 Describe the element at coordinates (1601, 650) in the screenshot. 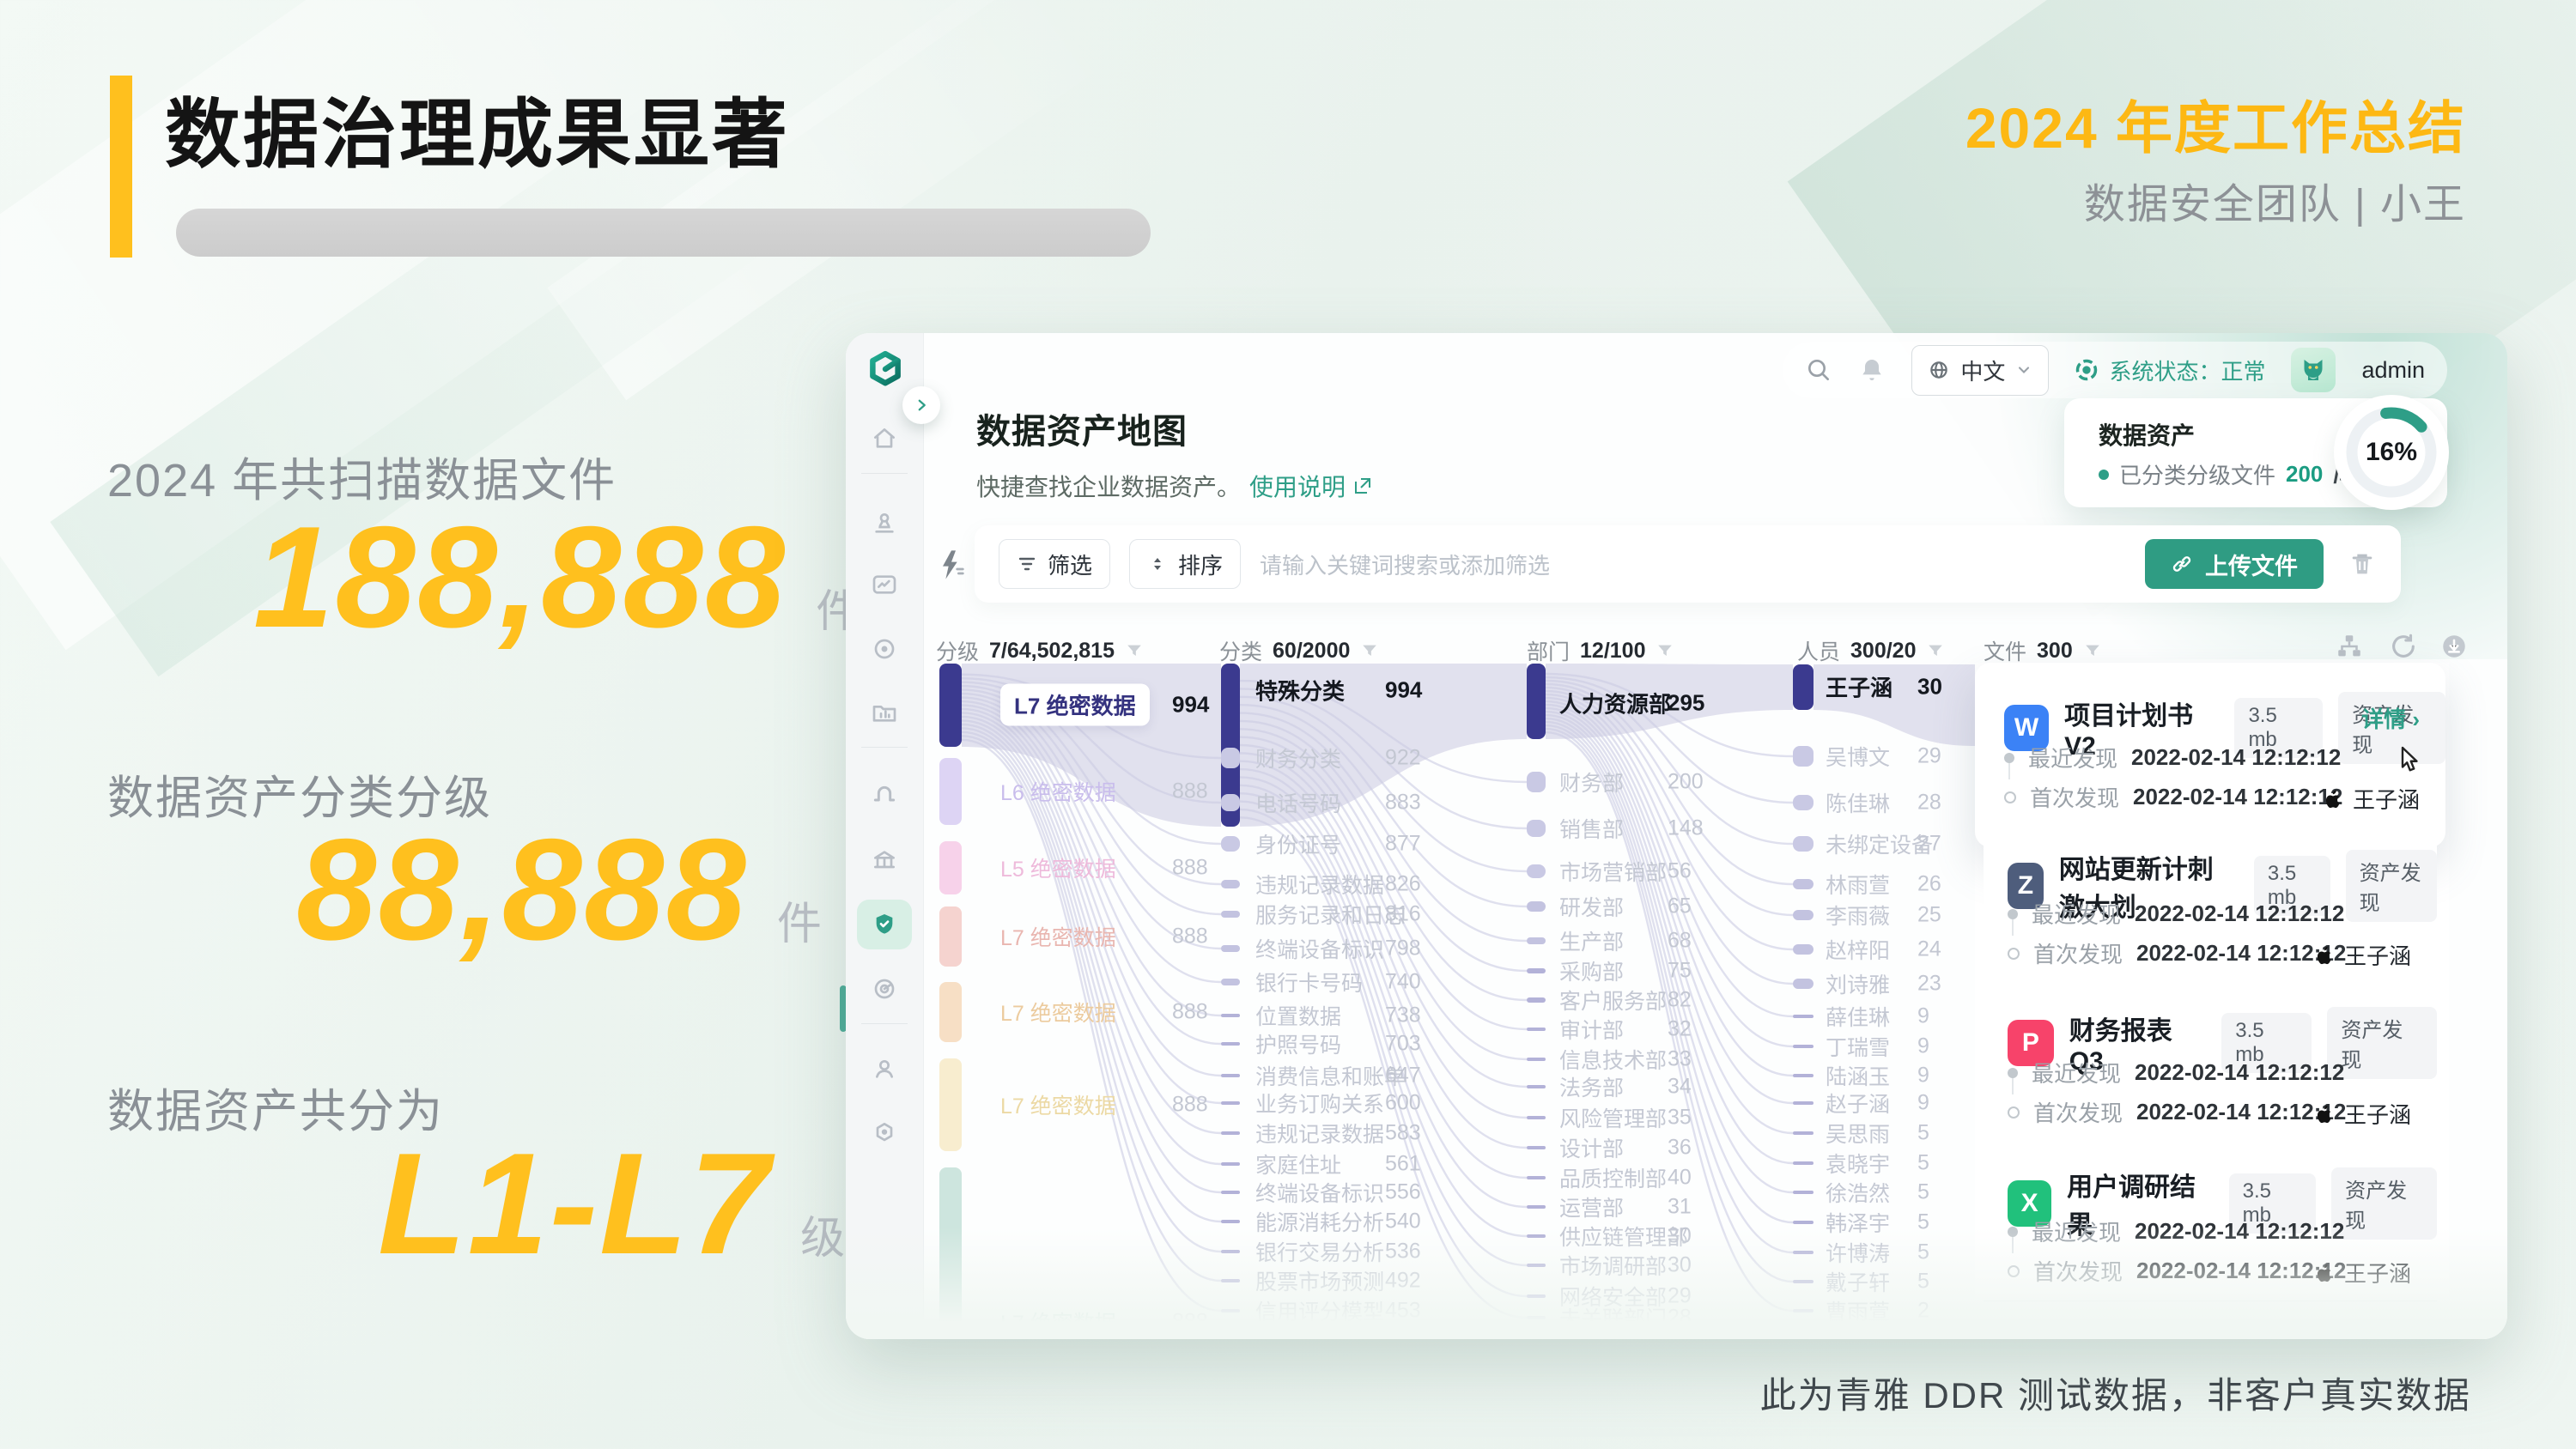

I see `column-header-部门: 部门 12/100` at that location.